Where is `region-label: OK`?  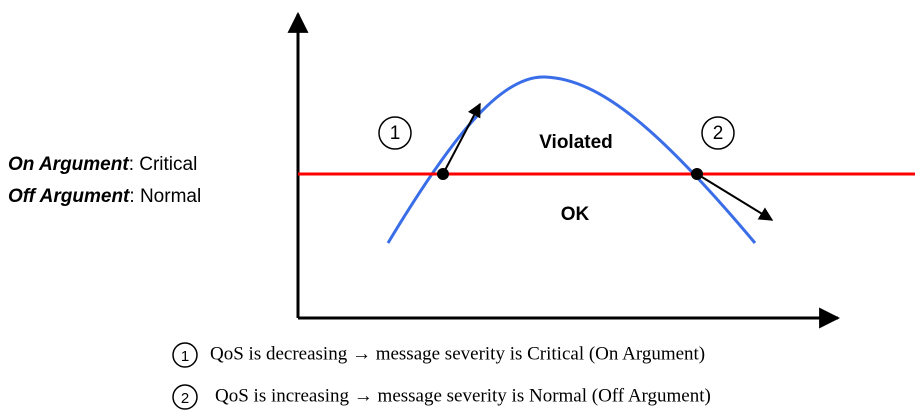
region-label: OK is located at coordinates (575, 214).